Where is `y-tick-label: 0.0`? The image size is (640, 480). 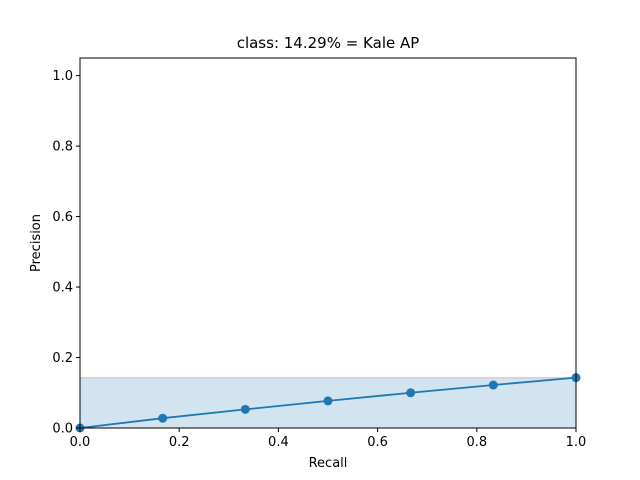
y-tick-label: 0.0 is located at coordinates (62, 429).